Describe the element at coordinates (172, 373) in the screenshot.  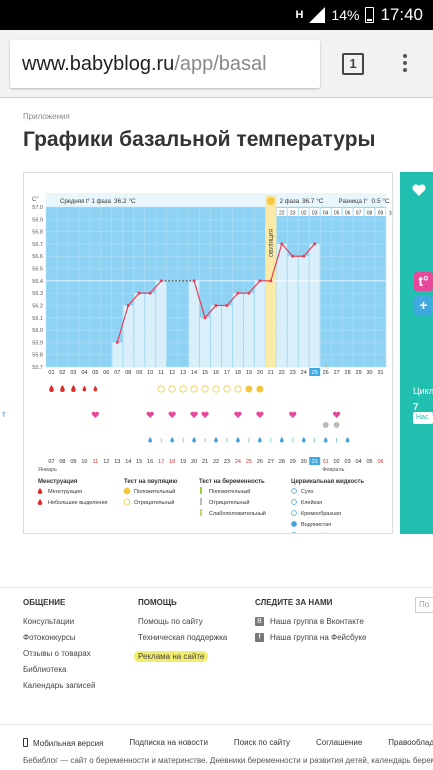
I see `x-tick-label: 12` at that location.